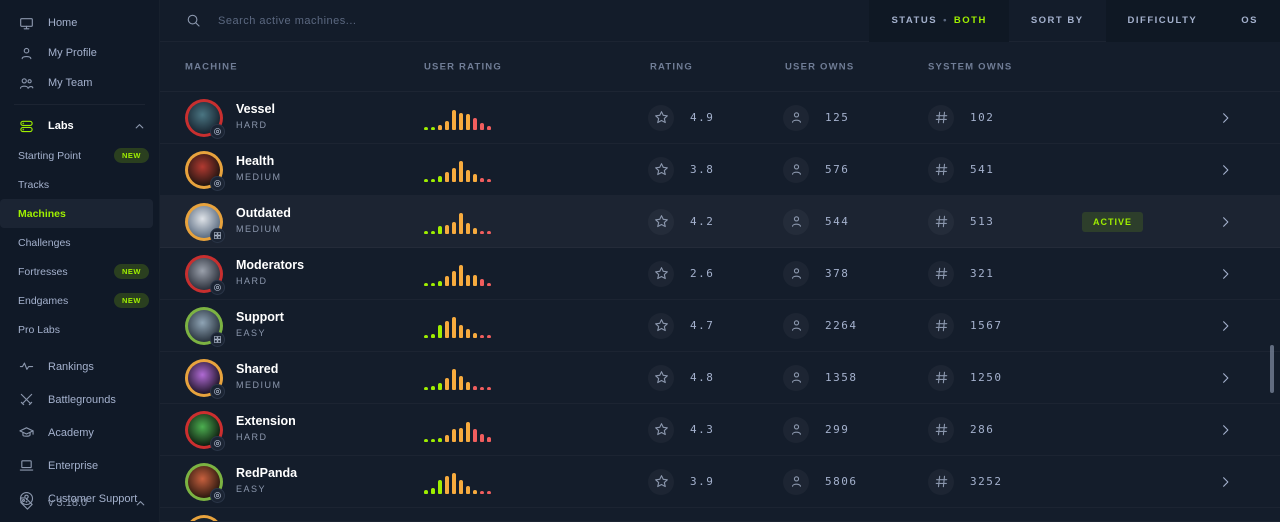 The width and height of the screenshot is (1280, 522). I want to click on sidebar-item-rankings: Rankings, so click(79, 366).